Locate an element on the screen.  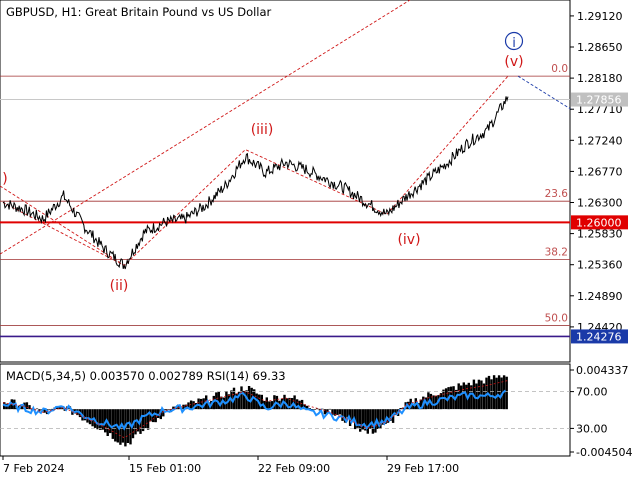
indicator-y-tick-label: 30.00 is located at coordinates (592, 428).